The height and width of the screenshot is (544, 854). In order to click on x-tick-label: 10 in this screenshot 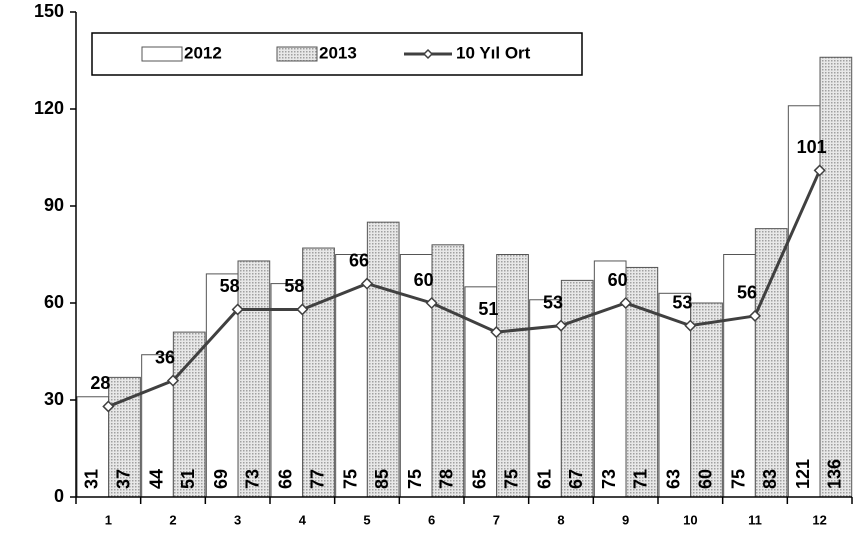, I will do `click(690, 519)`.